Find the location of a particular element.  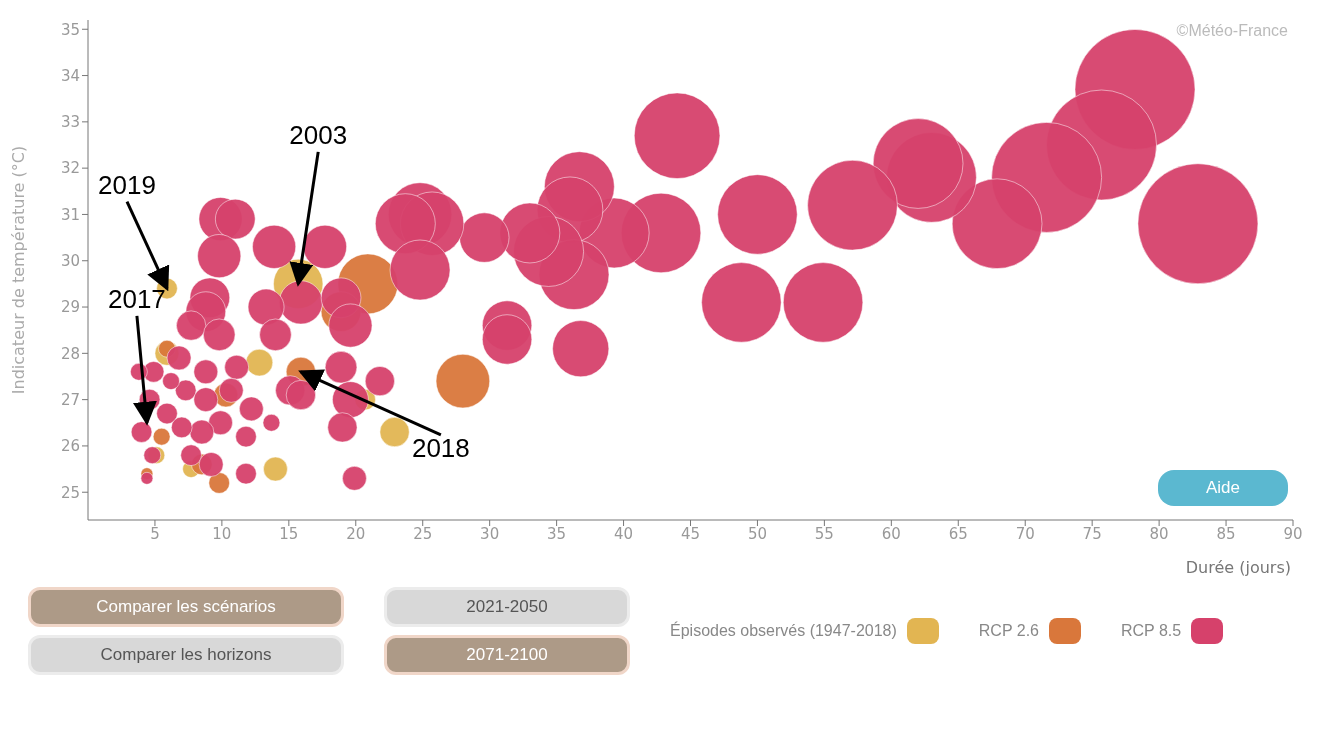

x-tick-label: 15 is located at coordinates (289, 533).